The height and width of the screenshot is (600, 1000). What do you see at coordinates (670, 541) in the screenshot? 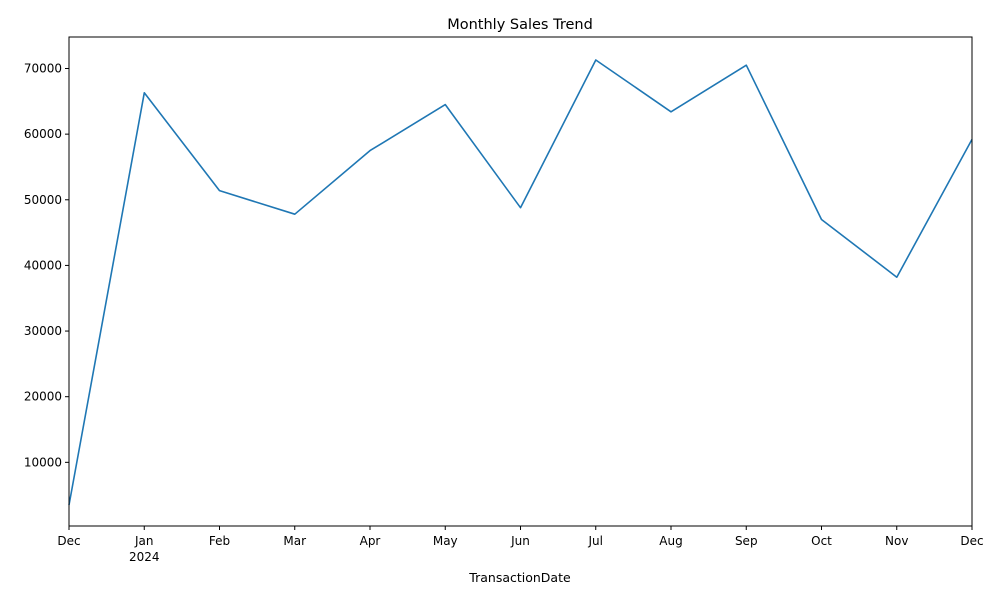
I see `x-tick-label: Aug` at bounding box center [670, 541].